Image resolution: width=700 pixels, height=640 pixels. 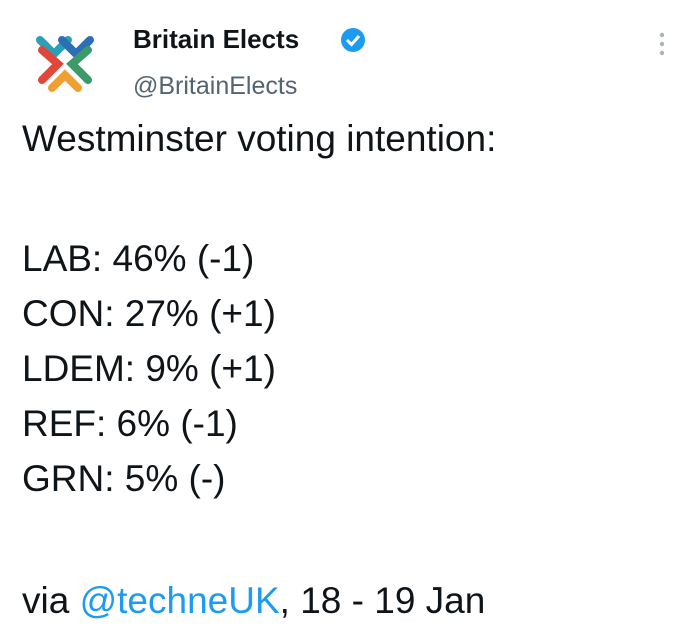 What do you see at coordinates (65, 64) in the screenshot?
I see `avatar-logo` at bounding box center [65, 64].